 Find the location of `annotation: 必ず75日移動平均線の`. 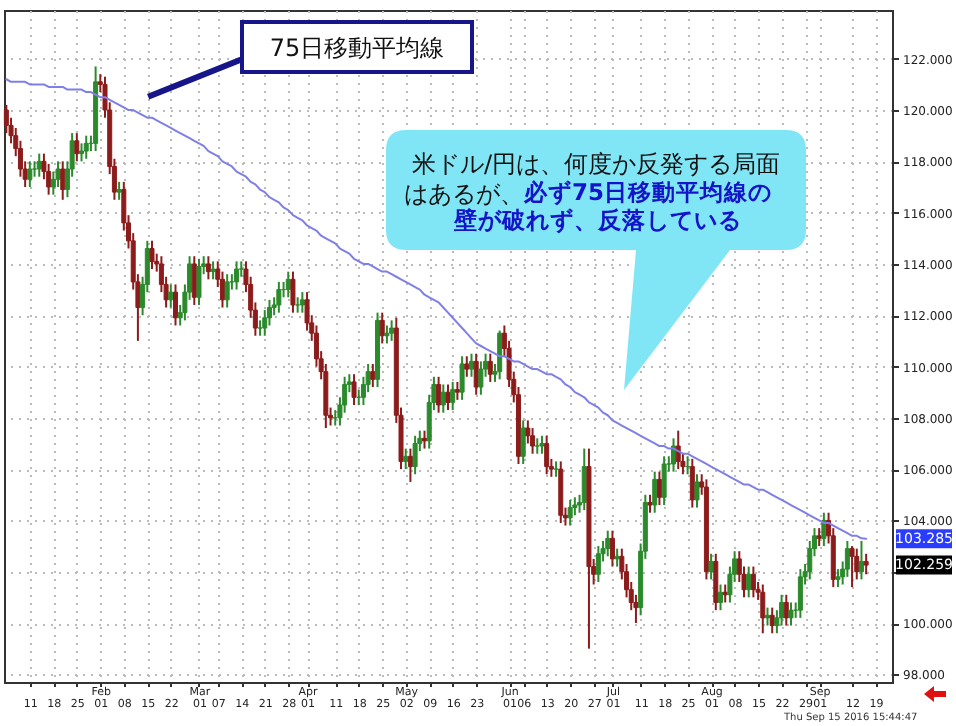

annotation: 必ず75日移動平均線の is located at coordinates (648, 192).